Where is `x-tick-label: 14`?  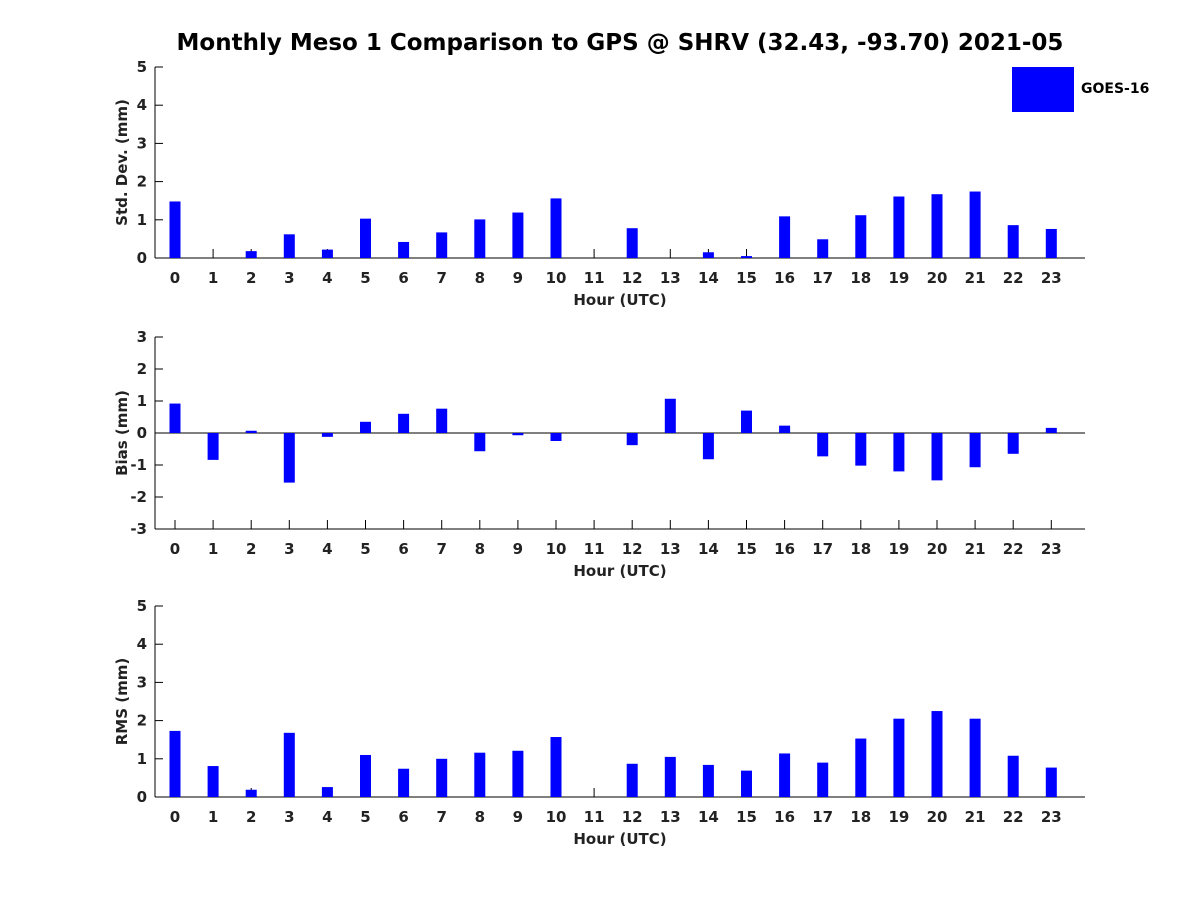 x-tick-label: 14 is located at coordinates (708, 278).